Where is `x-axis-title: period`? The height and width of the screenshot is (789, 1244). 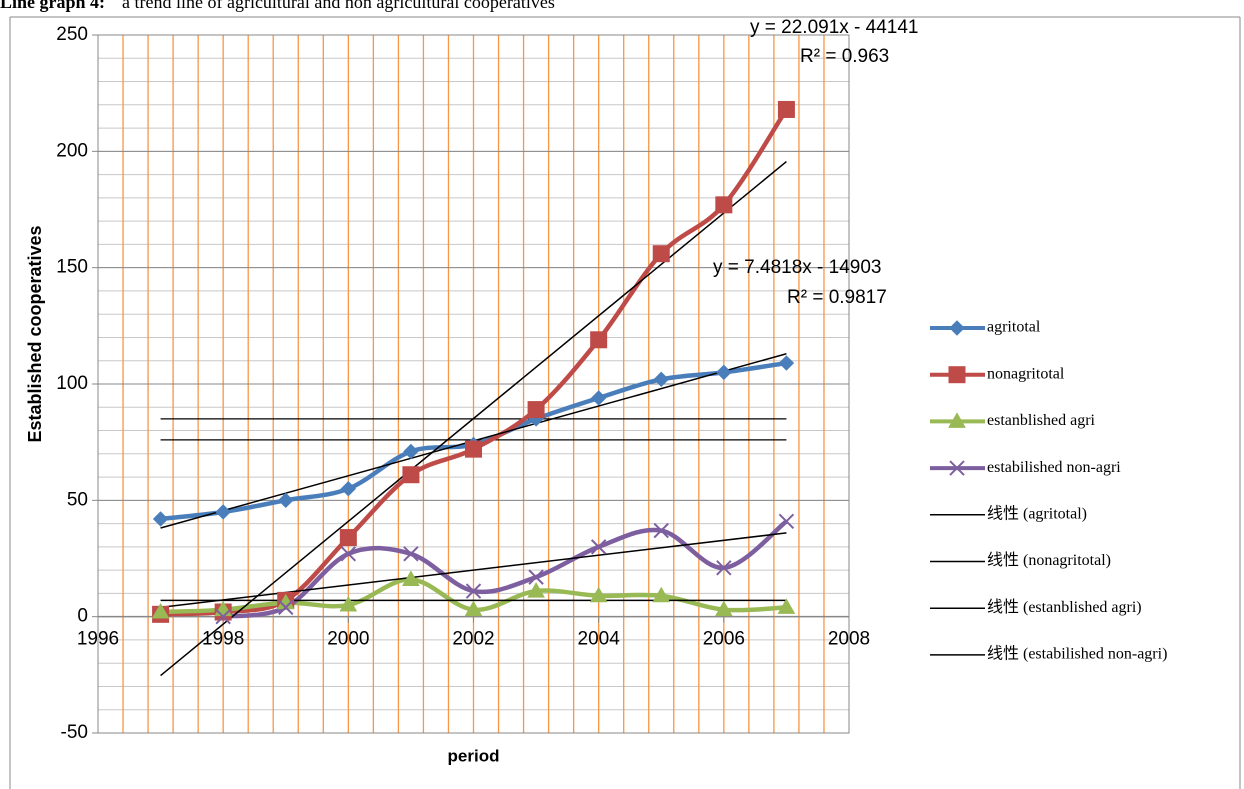 x-axis-title: period is located at coordinates (474, 755).